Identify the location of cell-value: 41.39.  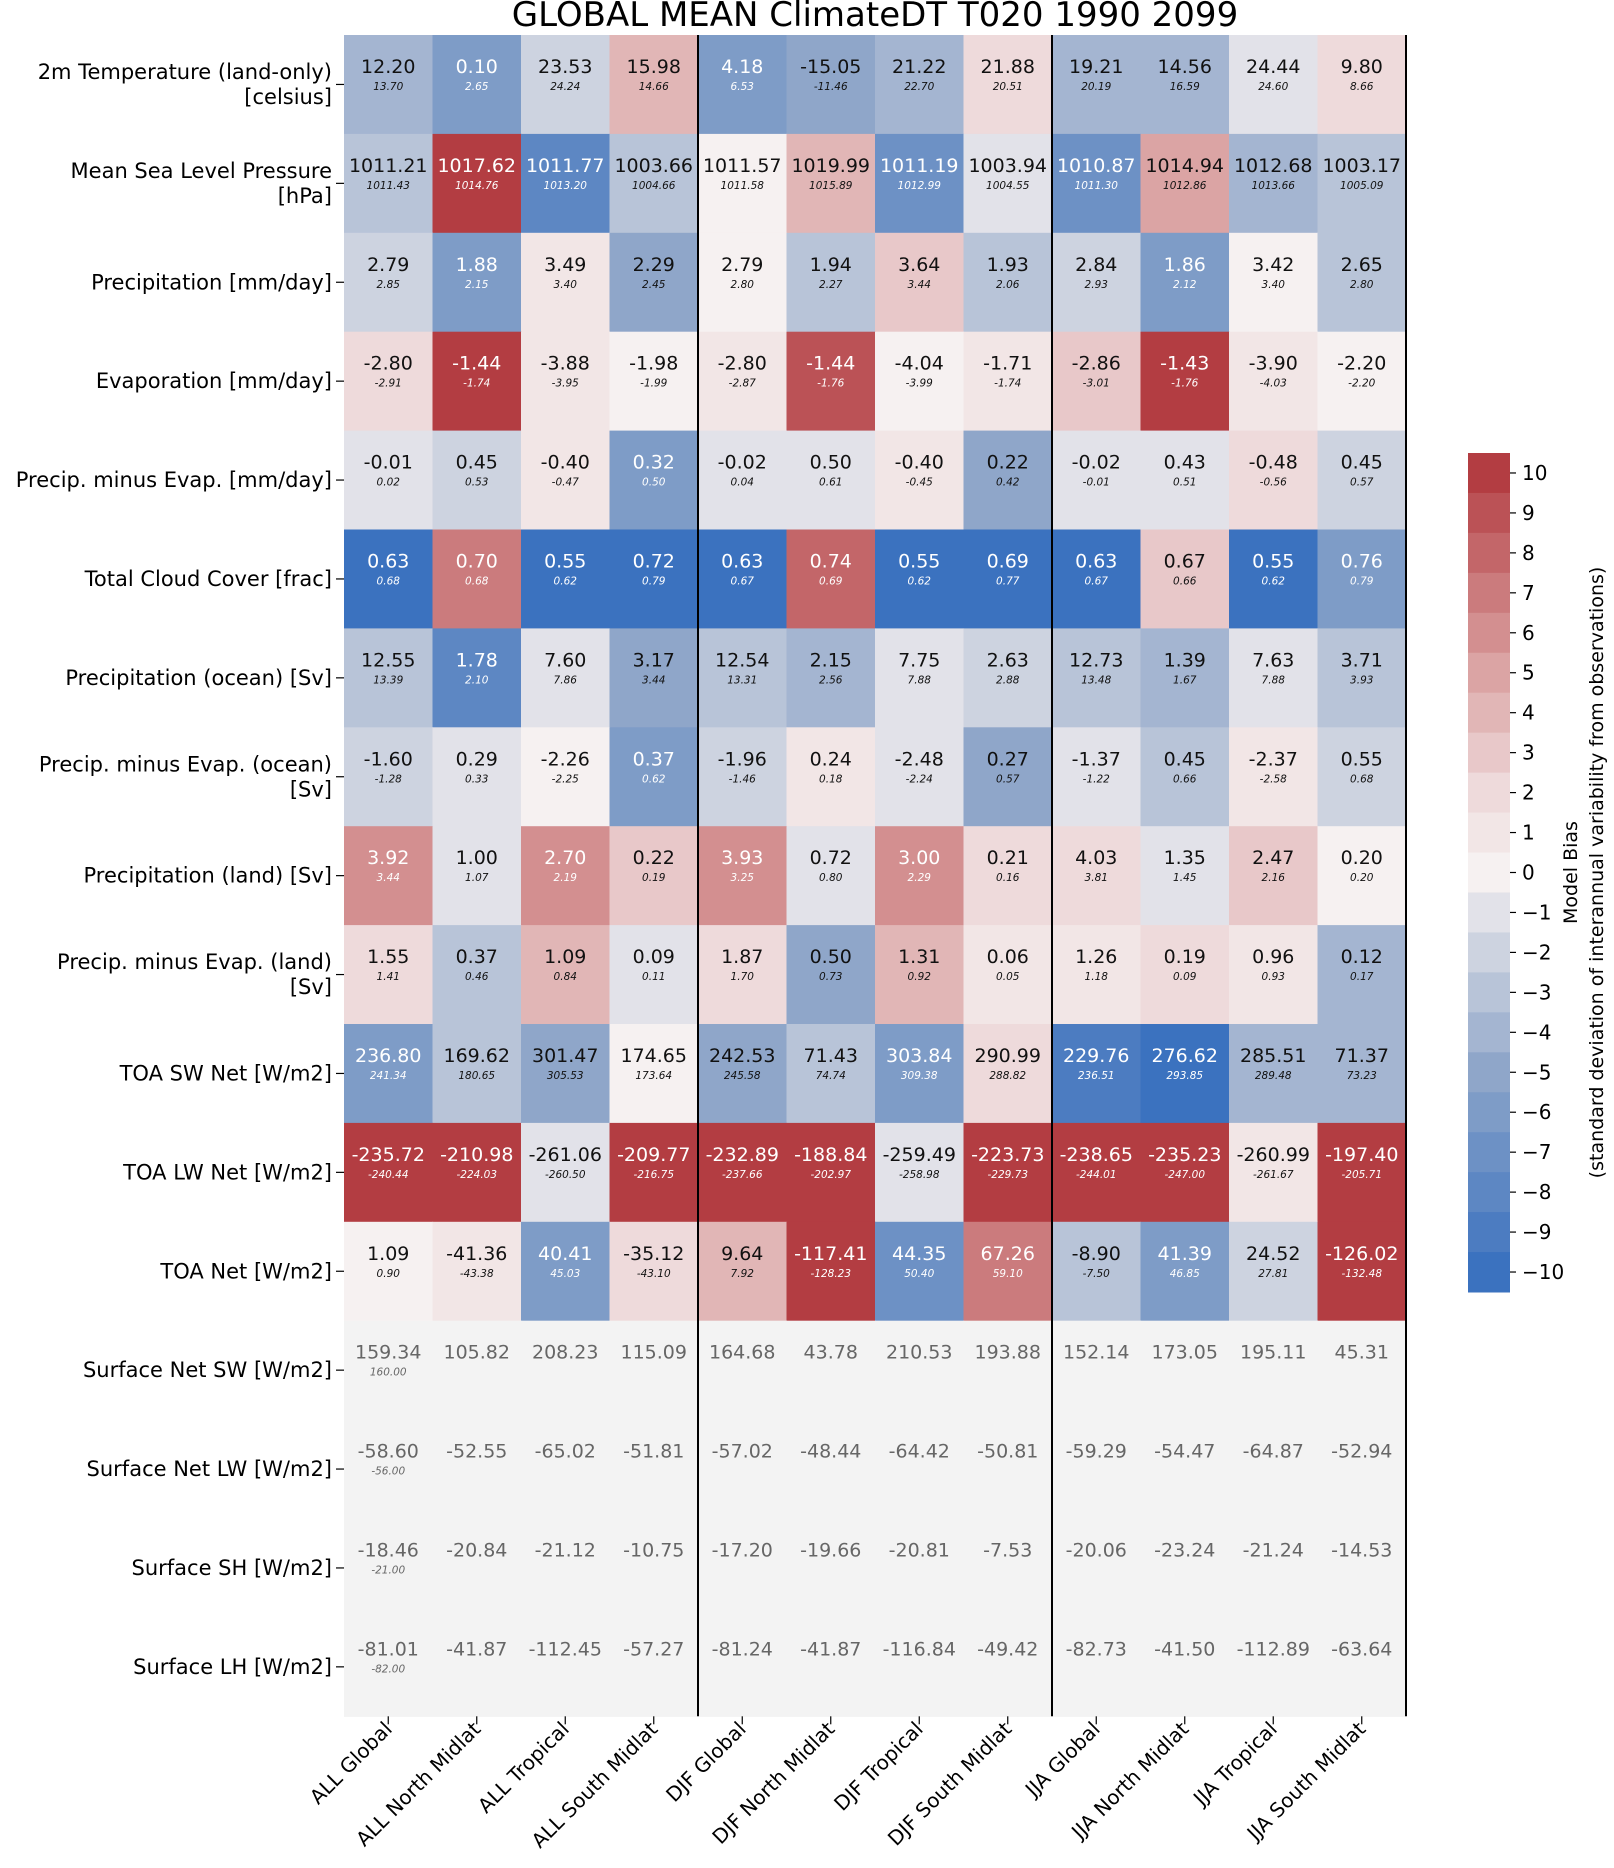
(1185, 1254).